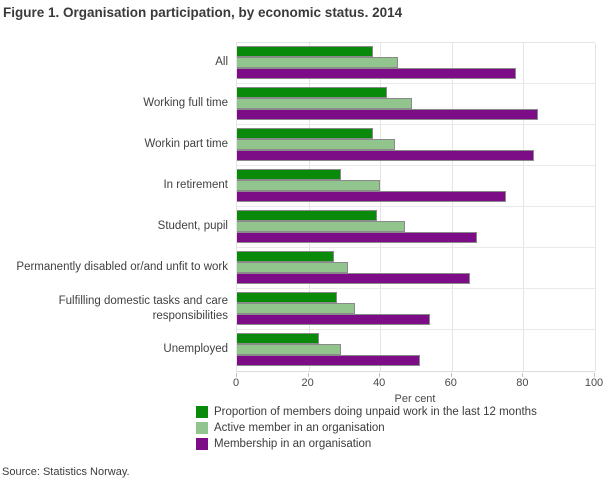 The width and height of the screenshot is (610, 488). Describe the element at coordinates (594, 383) in the screenshot. I see `axis-tick-label: 100` at that location.